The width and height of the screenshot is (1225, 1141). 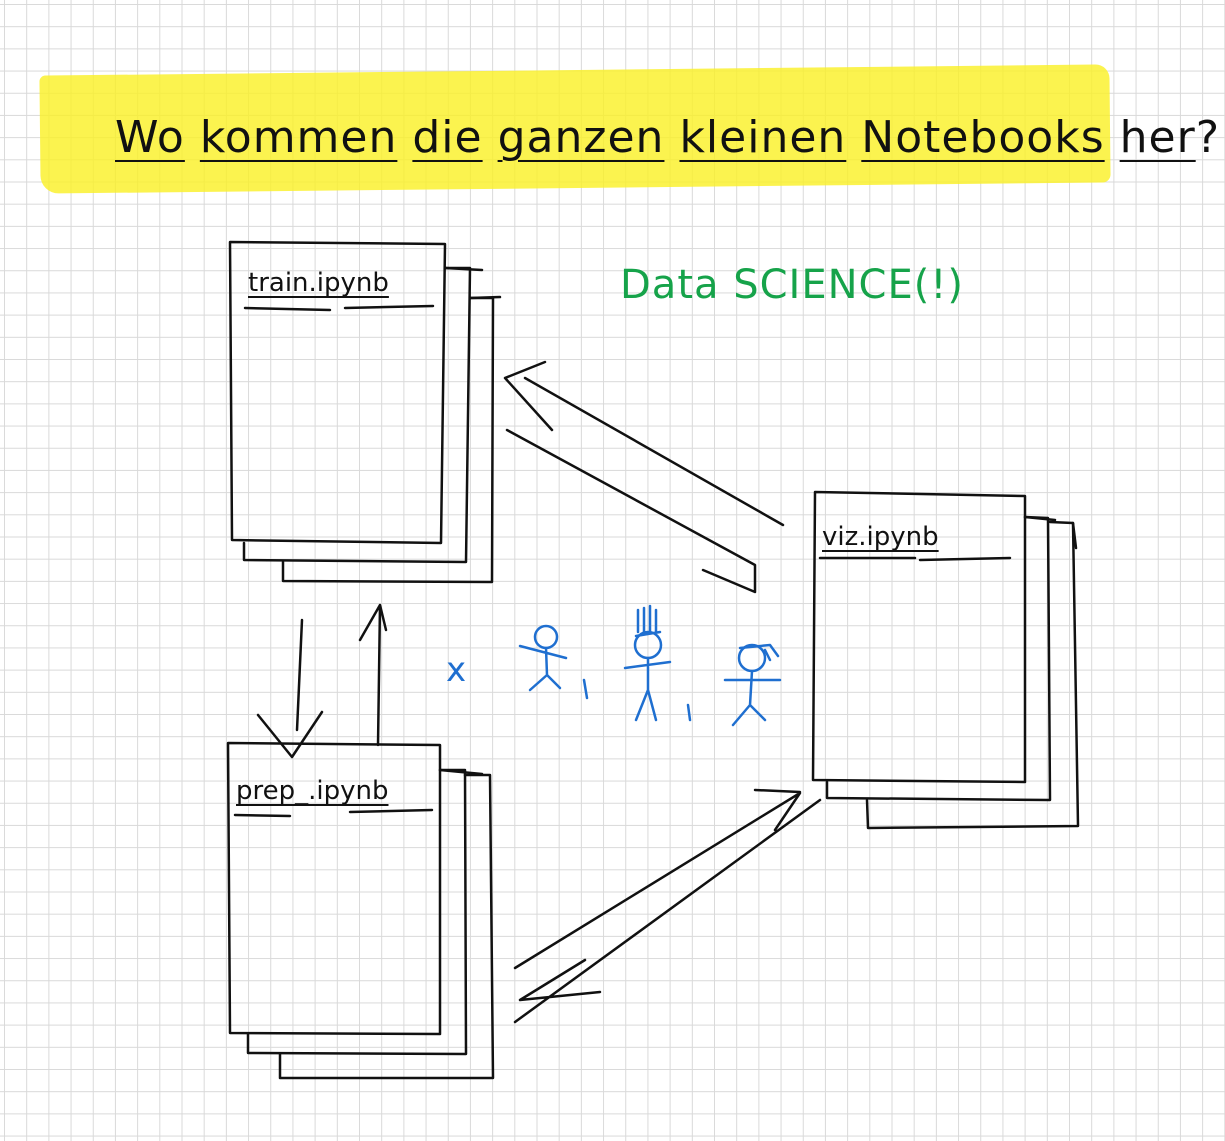 What do you see at coordinates (1157, 137) in the screenshot?
I see `title-word: her` at bounding box center [1157, 137].